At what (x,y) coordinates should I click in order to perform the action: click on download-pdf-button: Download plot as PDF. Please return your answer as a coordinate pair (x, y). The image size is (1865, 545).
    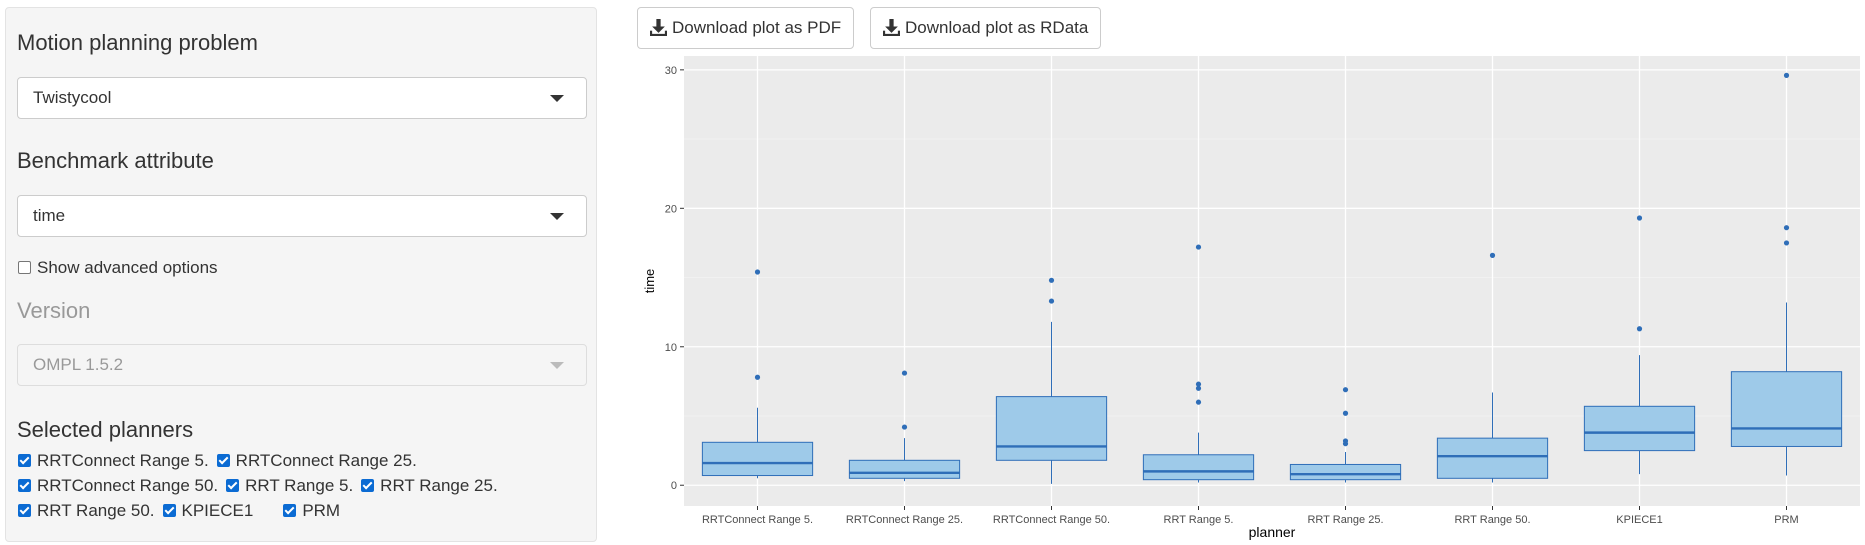
    Looking at the image, I should click on (746, 28).